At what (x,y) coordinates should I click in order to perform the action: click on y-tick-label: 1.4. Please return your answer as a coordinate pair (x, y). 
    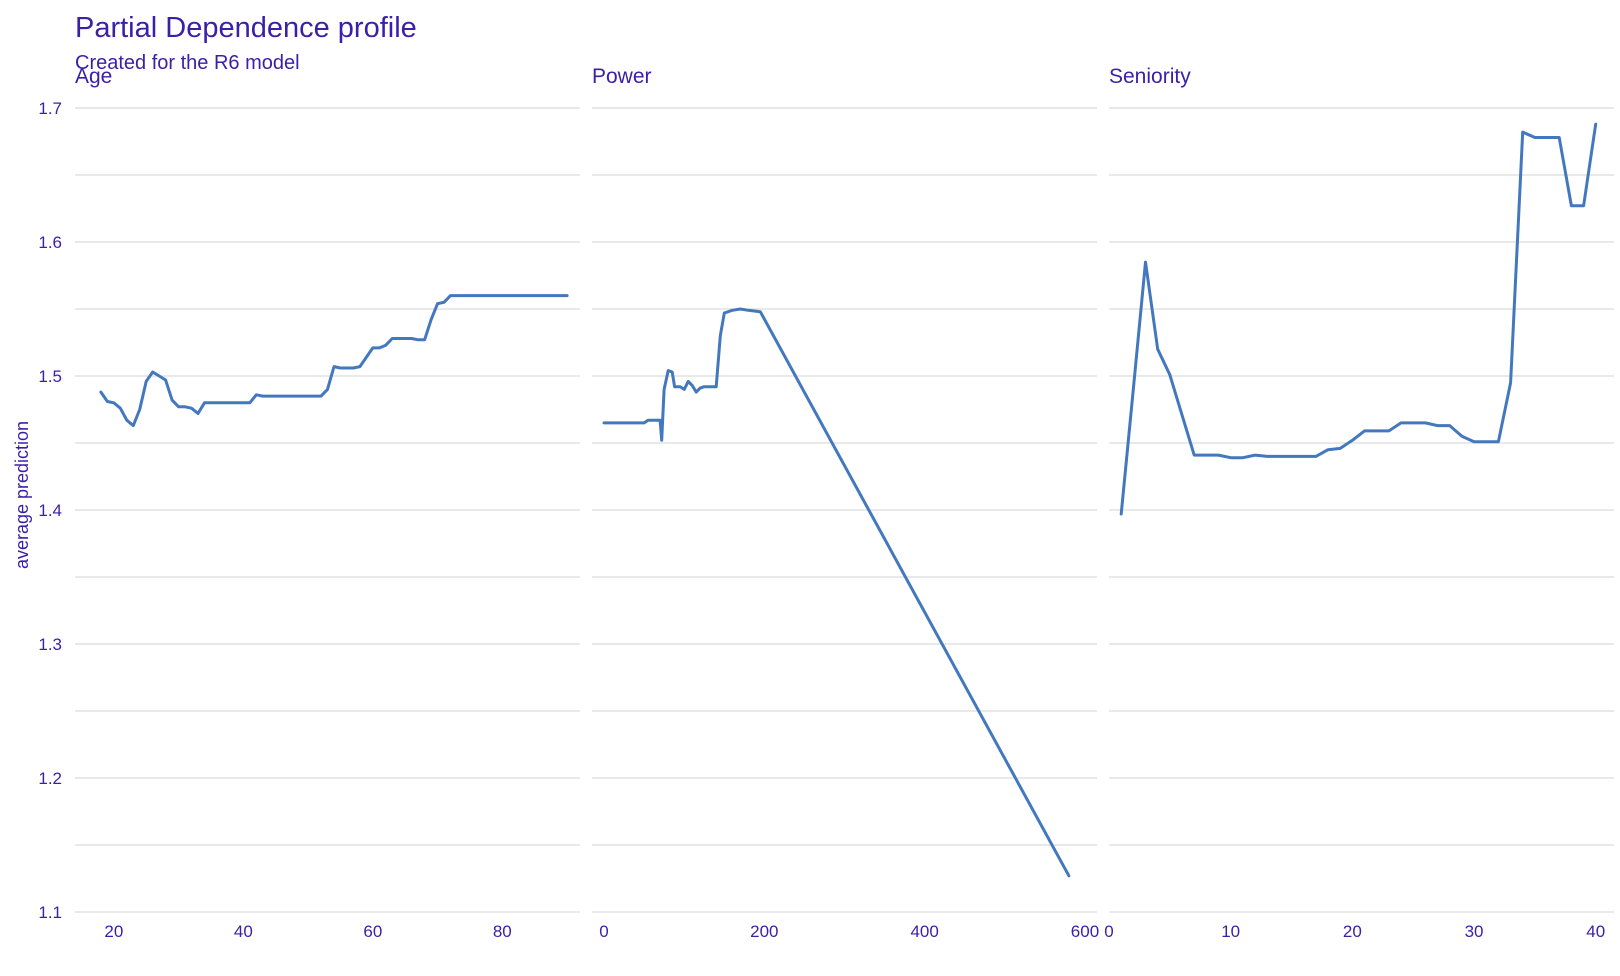
    Looking at the image, I should click on (50, 510).